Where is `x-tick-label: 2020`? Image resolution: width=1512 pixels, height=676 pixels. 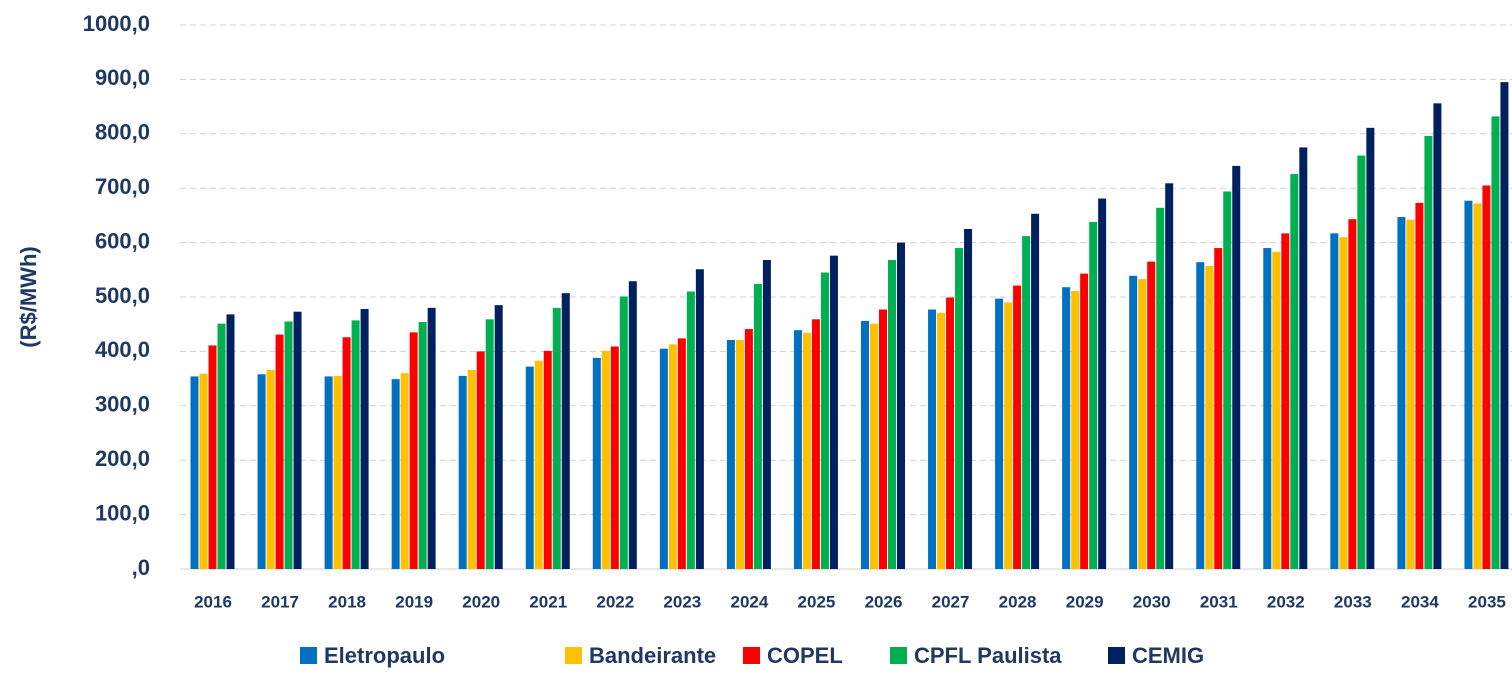 x-tick-label: 2020 is located at coordinates (481, 601).